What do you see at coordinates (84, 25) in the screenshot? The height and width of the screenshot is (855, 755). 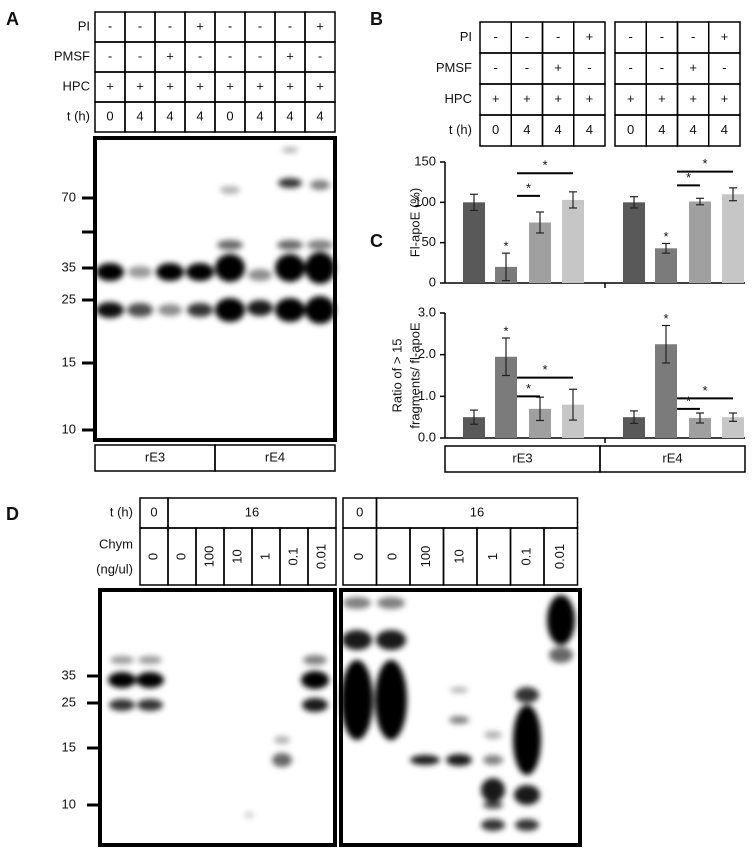 I see `row-label: PI` at bounding box center [84, 25].